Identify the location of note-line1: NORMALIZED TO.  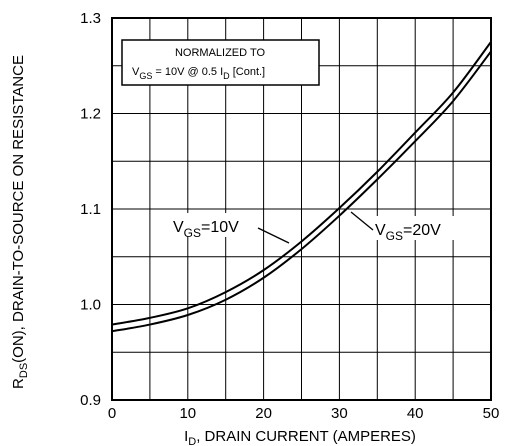
(220, 53).